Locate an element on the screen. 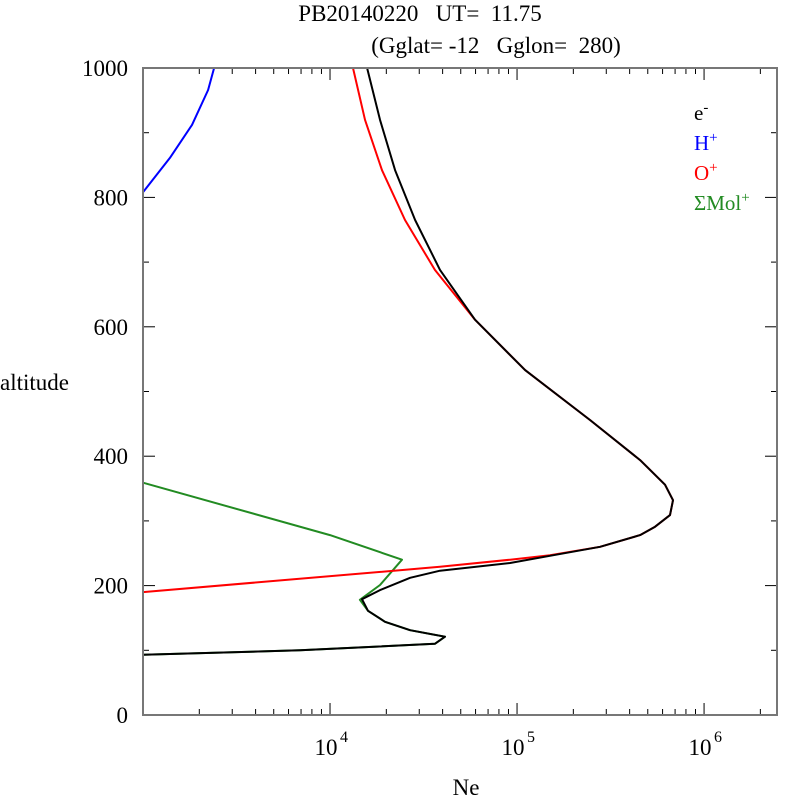 This screenshot has width=792, height=801. chart-title-line1: PB20140220 UT= 11.75 is located at coordinates (419, 13).